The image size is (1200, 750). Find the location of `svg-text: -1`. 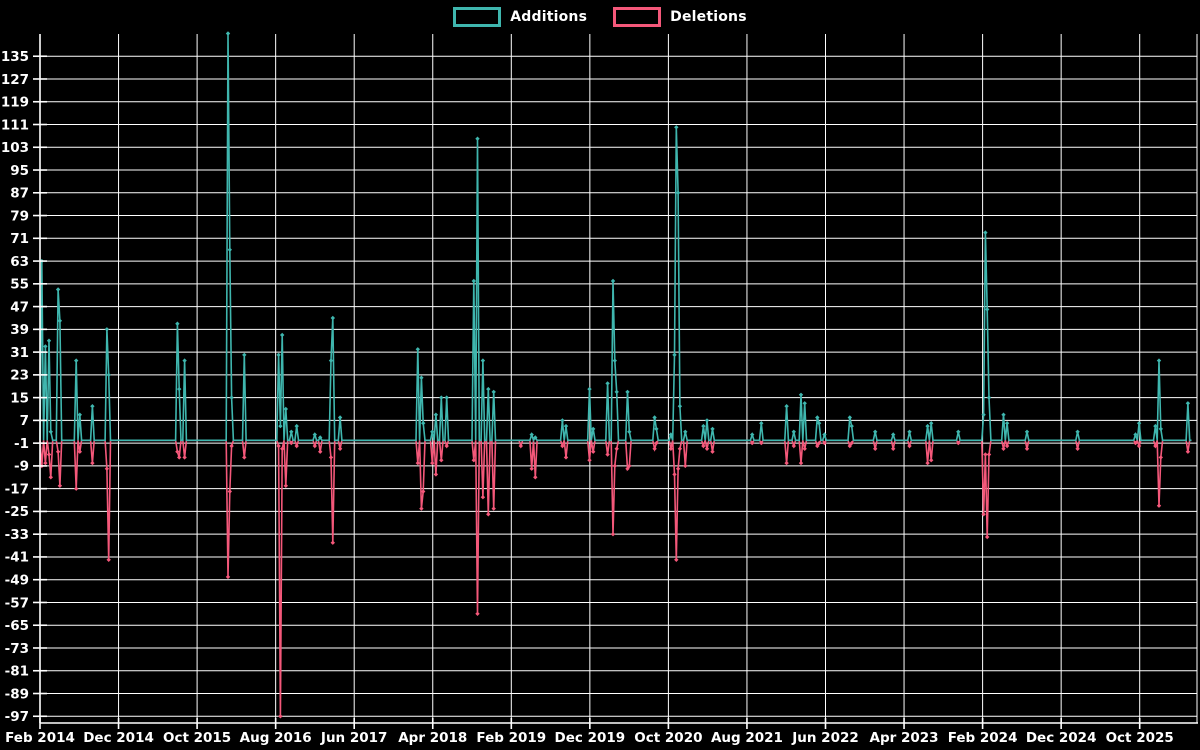

svg-text: -1 is located at coordinates (21, 444).